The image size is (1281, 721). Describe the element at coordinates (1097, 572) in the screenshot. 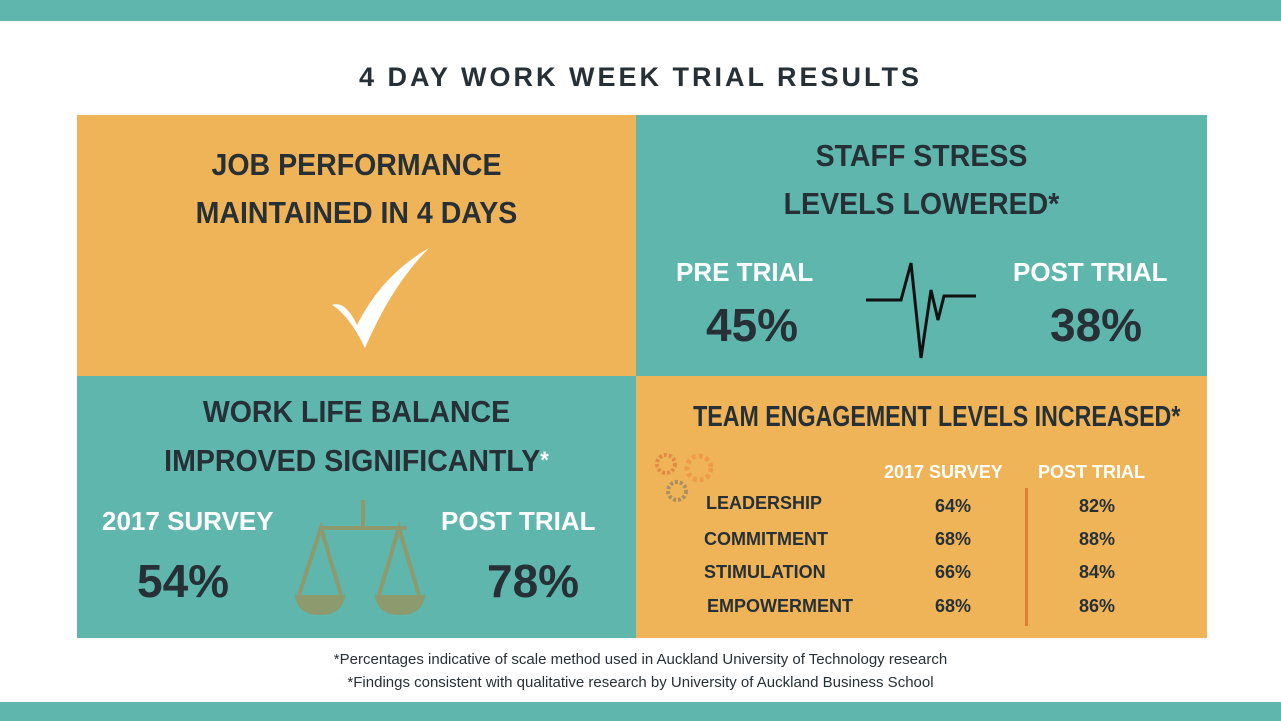

I see `row-post: 84%` at that location.